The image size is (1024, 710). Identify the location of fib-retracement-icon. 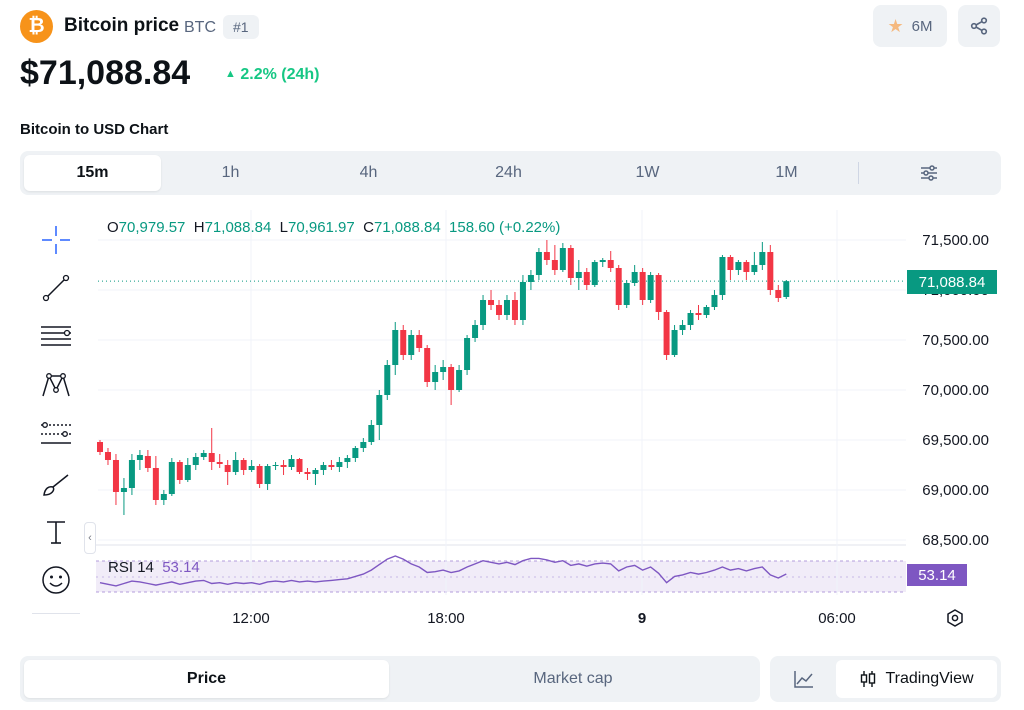
(56, 336).